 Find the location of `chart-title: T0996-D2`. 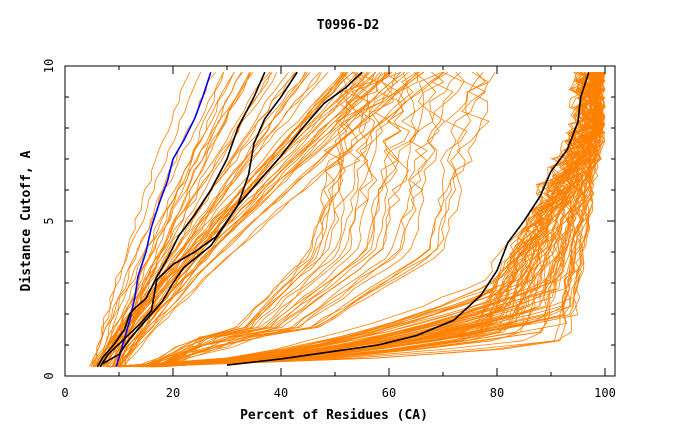

chart-title: T0996-D2 is located at coordinates (348, 25).